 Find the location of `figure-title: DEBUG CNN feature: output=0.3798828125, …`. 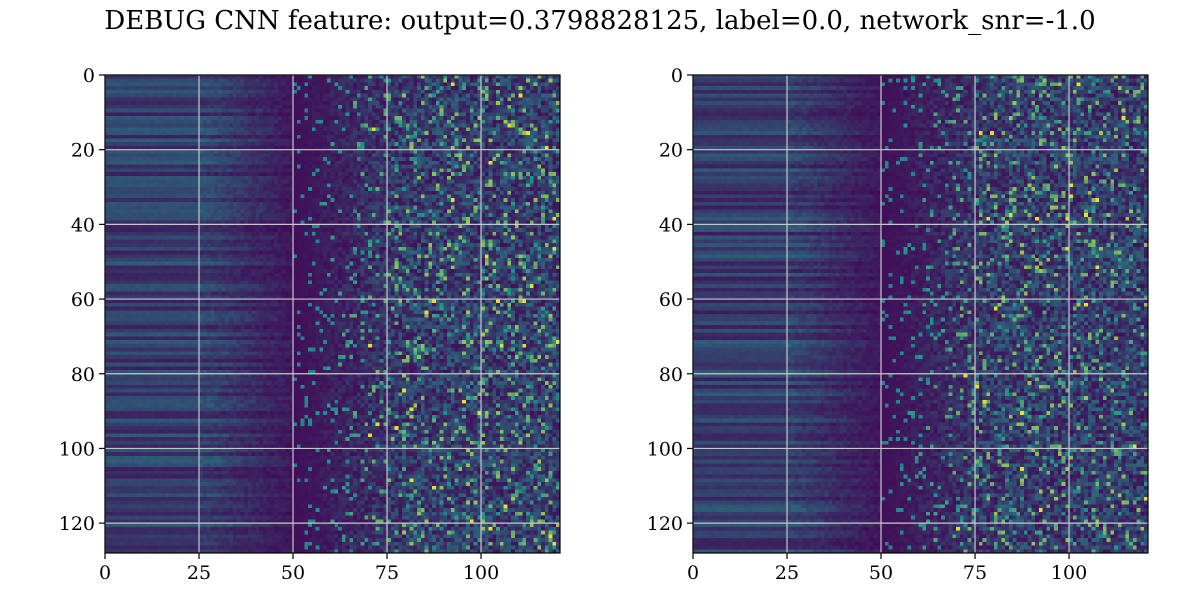

figure-title: DEBUG CNN feature: output=0.3798828125, … is located at coordinates (600, 21).